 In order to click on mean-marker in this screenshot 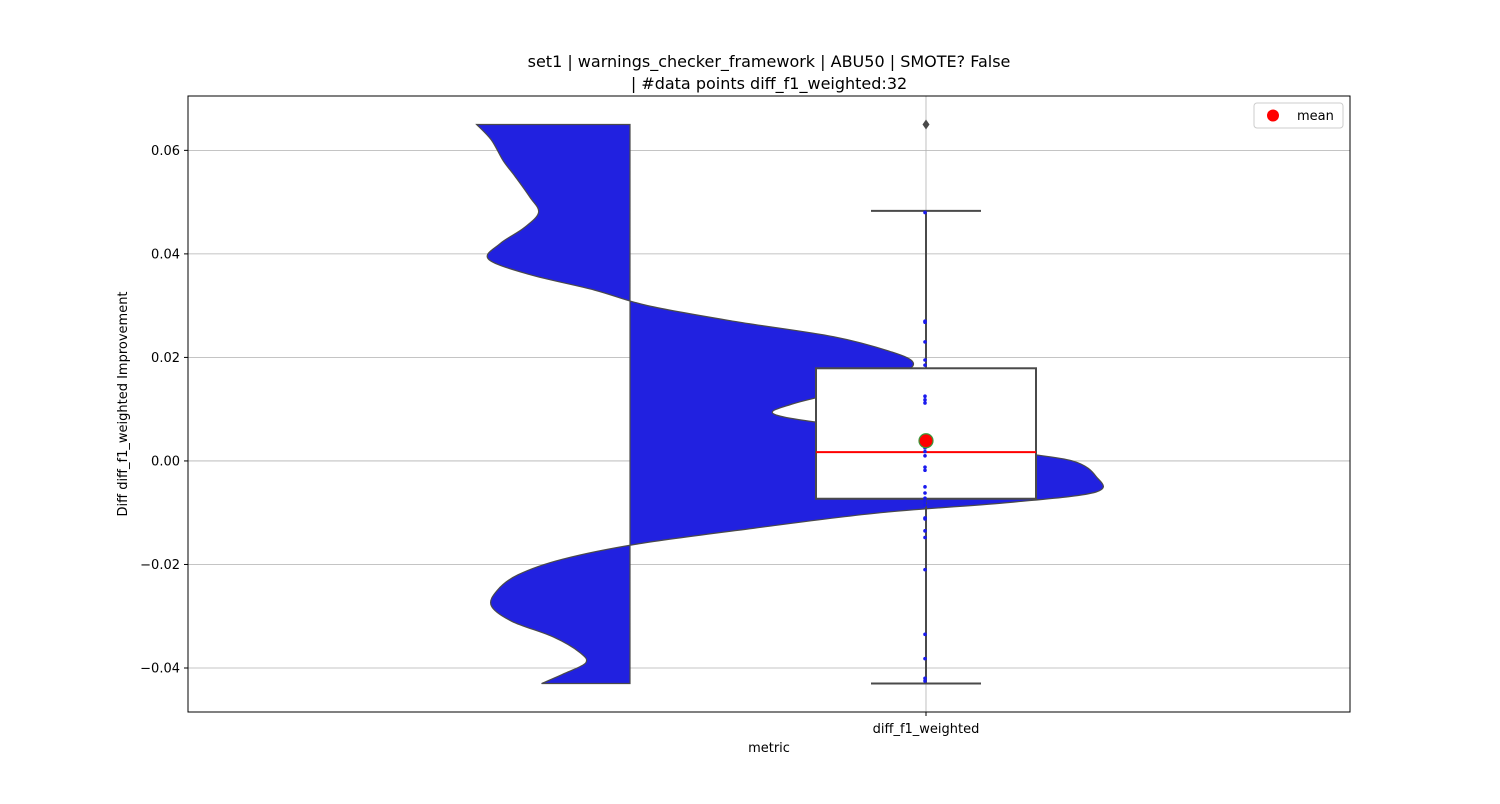, I will do `click(926, 441)`.